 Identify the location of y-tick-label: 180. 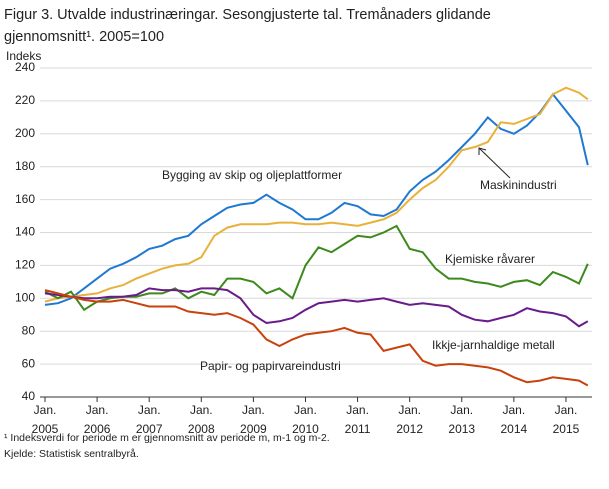
(25, 166).